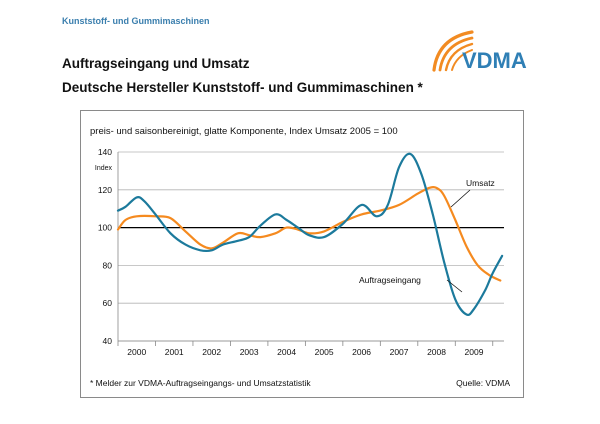  What do you see at coordinates (454, 286) in the screenshot?
I see `leader-line-auftragseingang` at bounding box center [454, 286].